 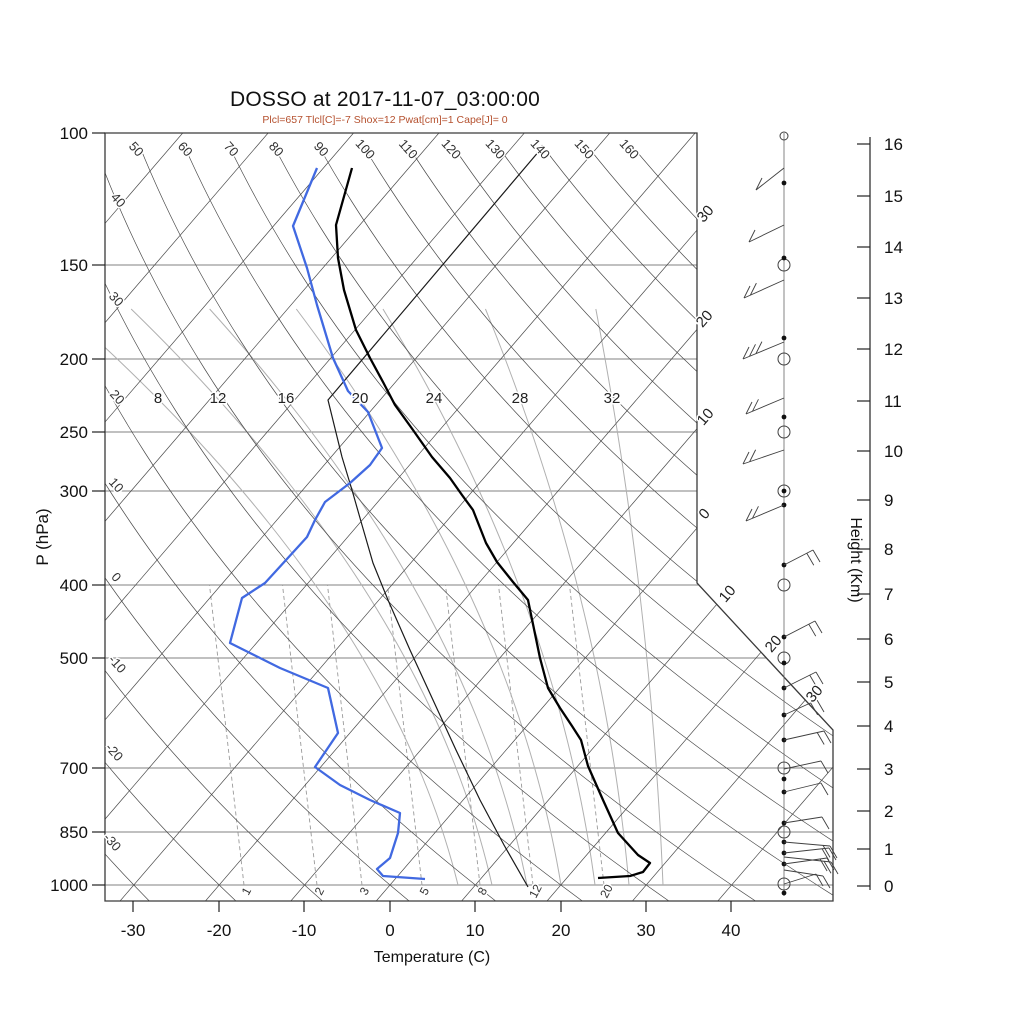 I want to click on grid-label: Height (Km), so click(x=855, y=559).